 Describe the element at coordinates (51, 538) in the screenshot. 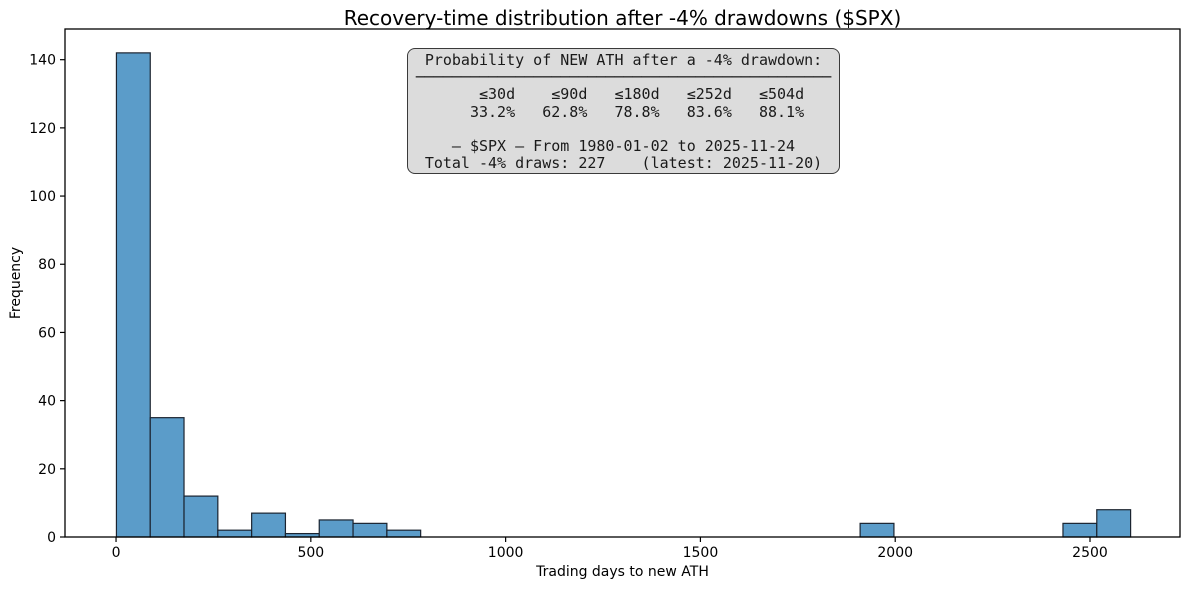

I see `y-tick-label: 0` at that location.